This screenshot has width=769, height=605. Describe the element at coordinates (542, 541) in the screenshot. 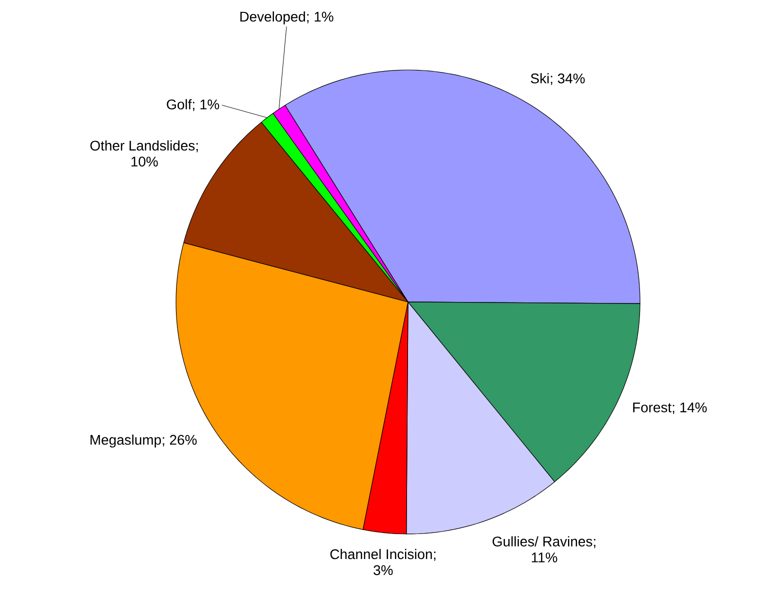

I see `slice-label: Gullies/ Ravines` at that location.